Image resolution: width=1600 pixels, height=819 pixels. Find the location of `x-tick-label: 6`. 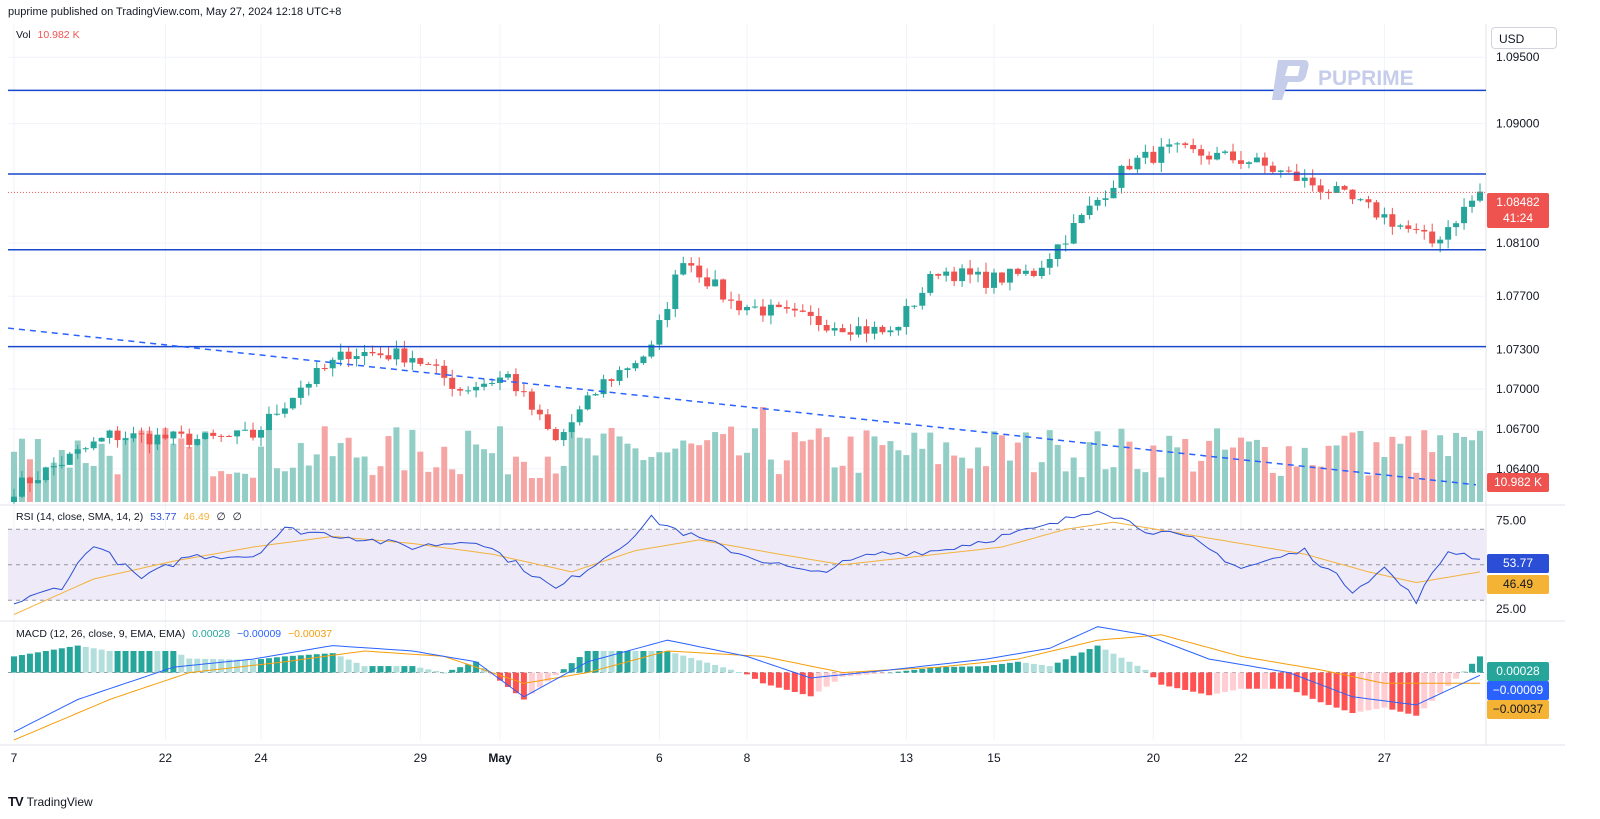

x-tick-label: 6 is located at coordinates (659, 758).